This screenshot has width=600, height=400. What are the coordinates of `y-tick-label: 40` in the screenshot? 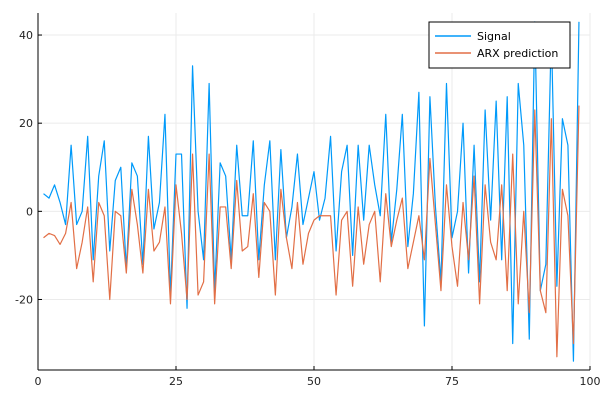 It's located at (26, 35).